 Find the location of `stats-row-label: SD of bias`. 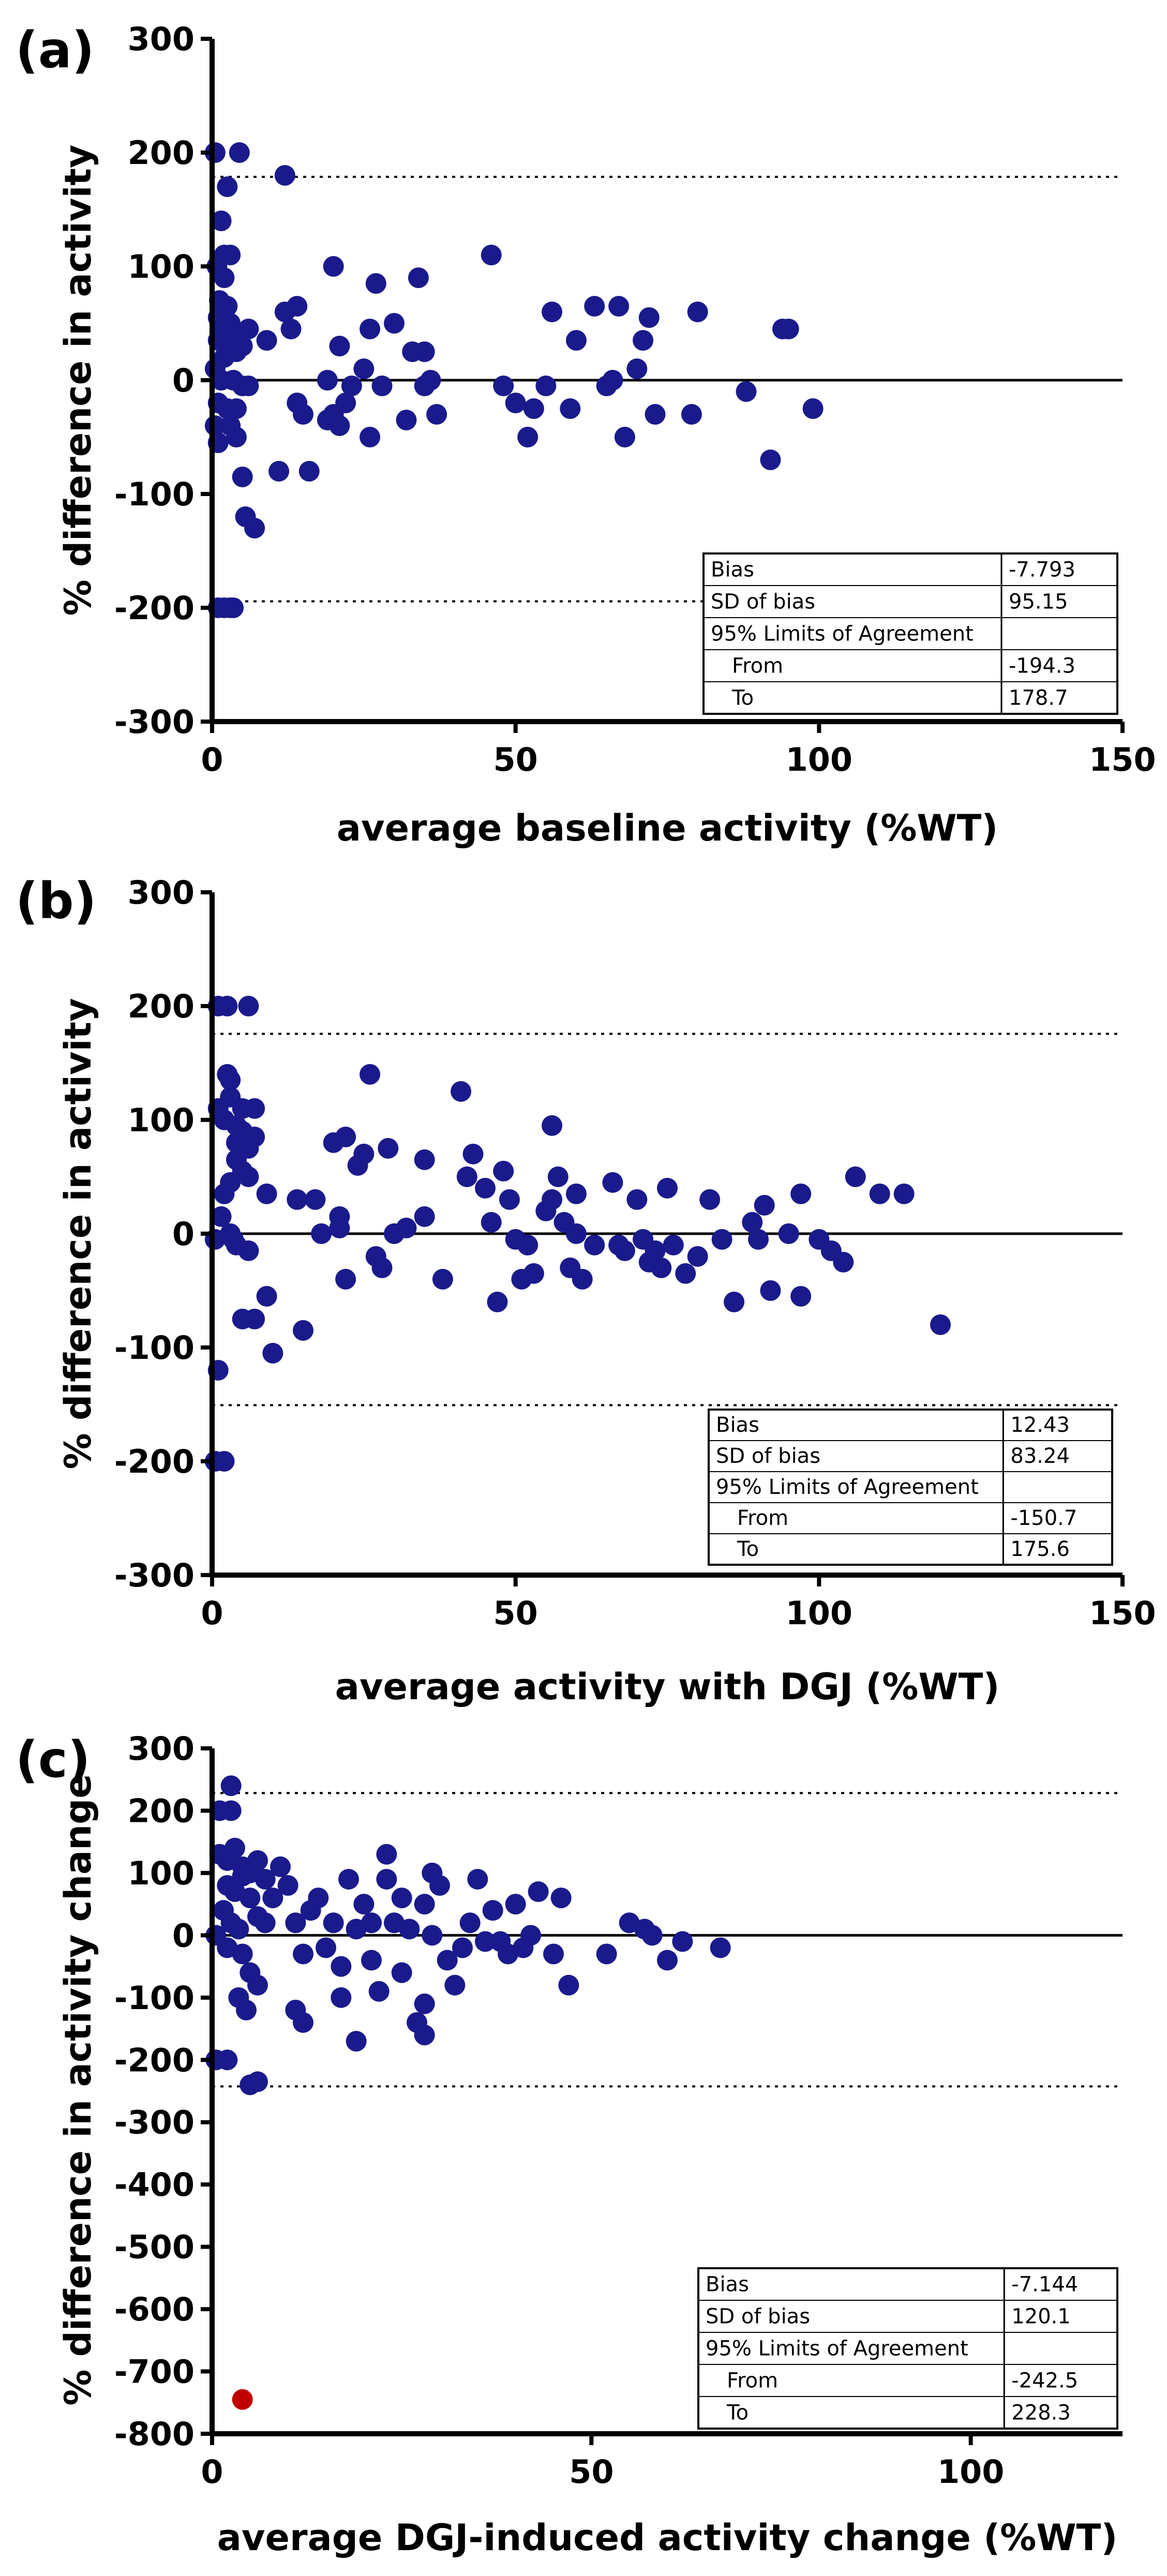

stats-row-label: SD of bias is located at coordinates (768, 1456).